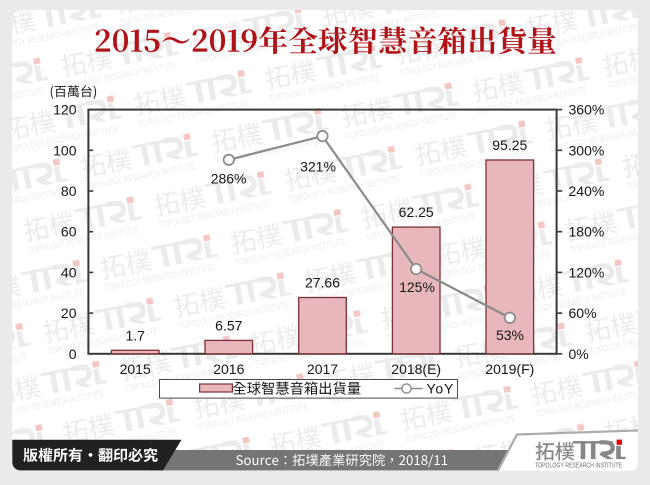  Describe the element at coordinates (441, 389) in the screenshot. I see `svg-text: YoY` at that location.